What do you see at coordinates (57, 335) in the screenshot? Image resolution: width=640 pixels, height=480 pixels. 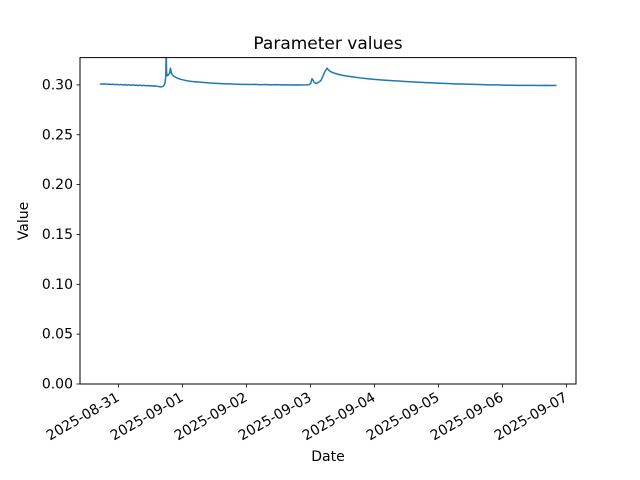 I see `y-tick-label: 0.05` at bounding box center [57, 335].